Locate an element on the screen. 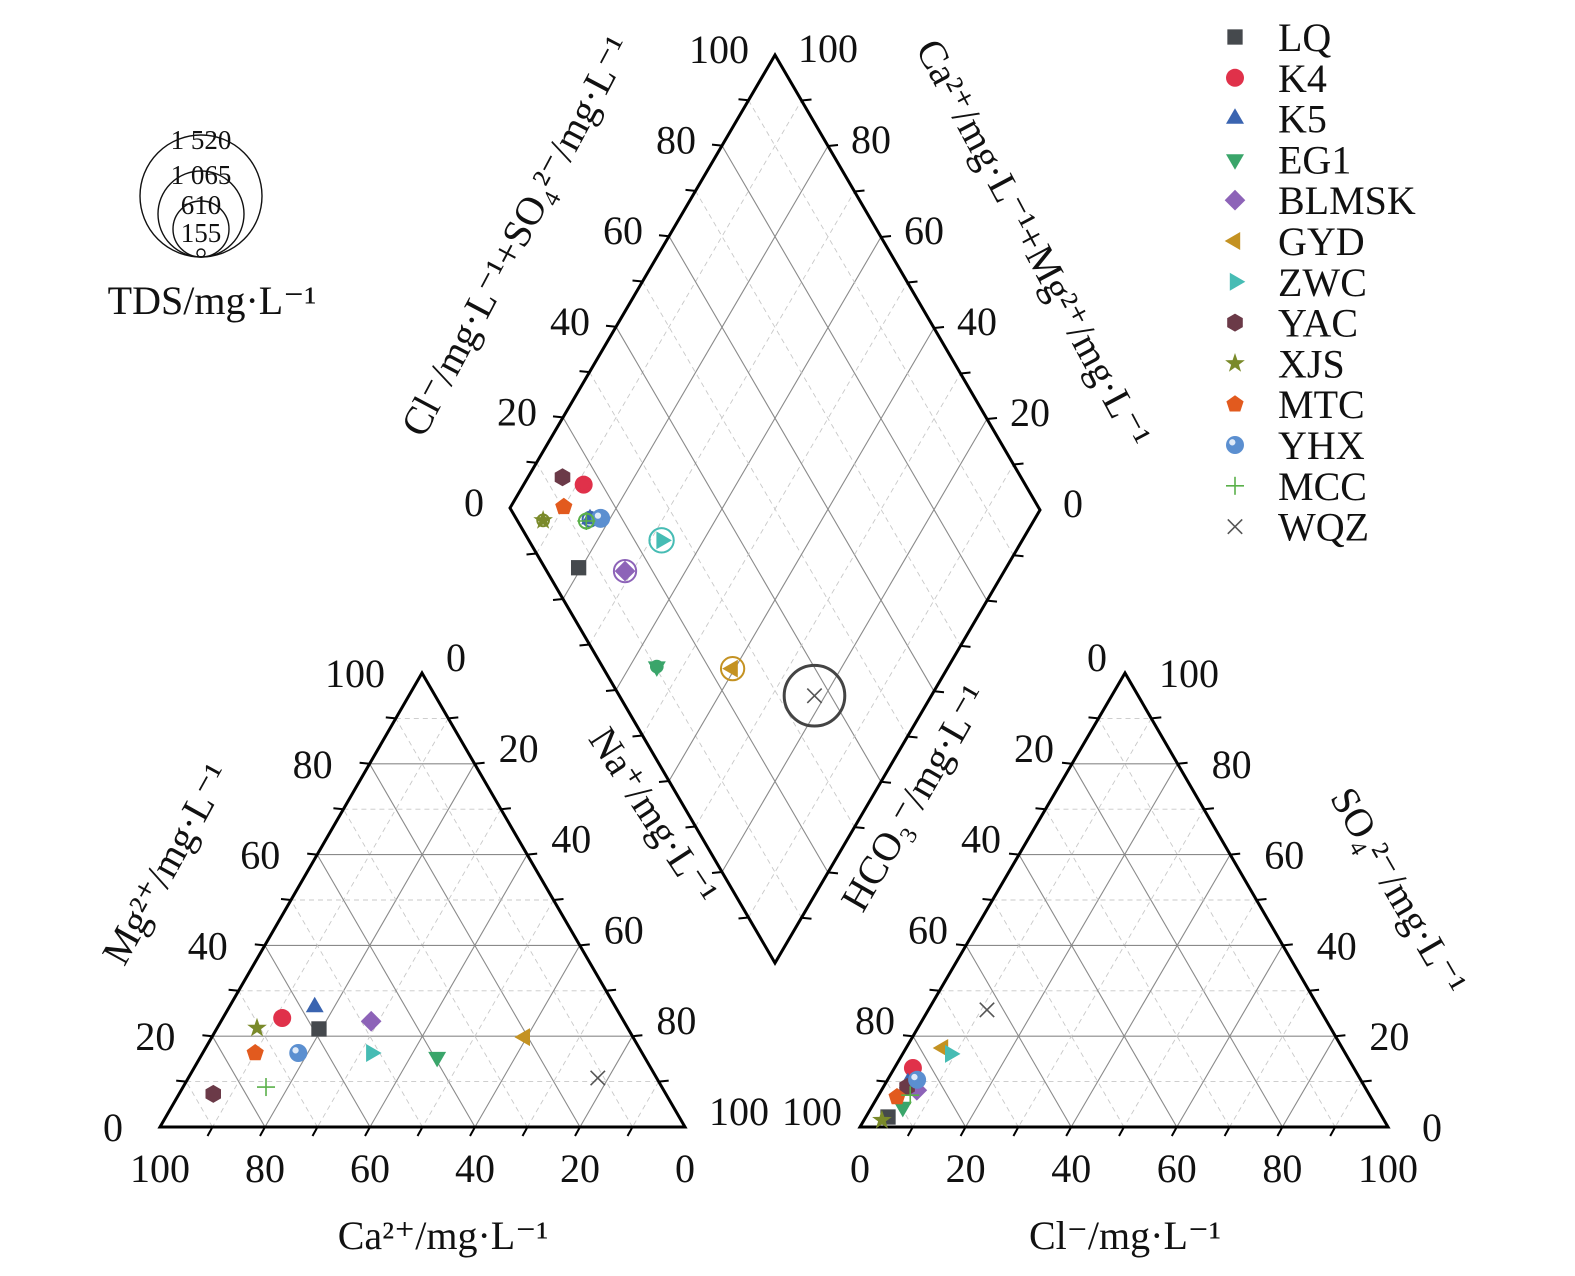 The width and height of the screenshot is (1575, 1276). so4-tick-label: 40 is located at coordinates (1337, 945).